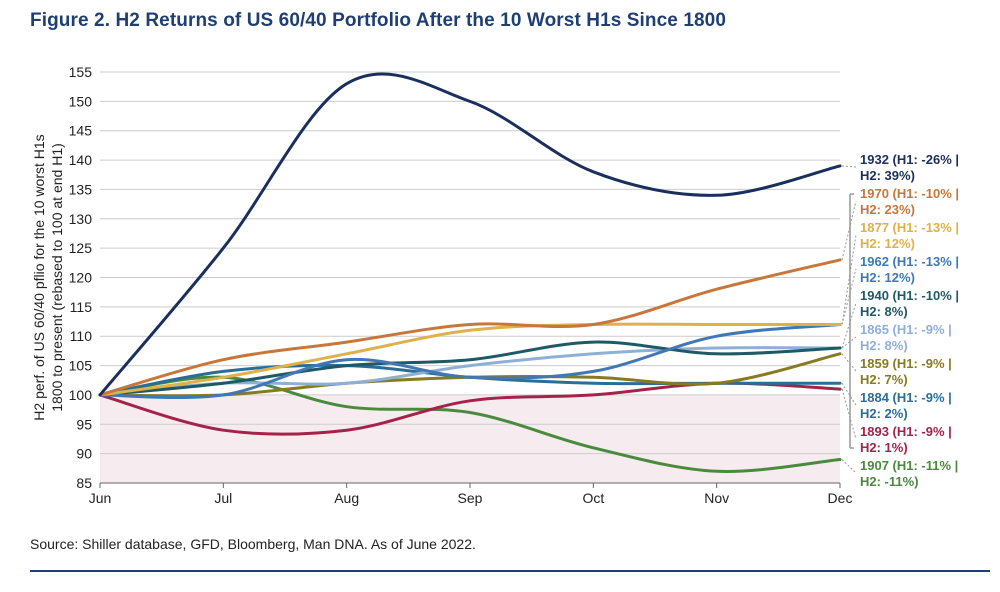 Image resolution: width=1000 pixels, height=592 pixels. What do you see at coordinates (84, 483) in the screenshot?
I see `y-tick-label: 85` at bounding box center [84, 483].